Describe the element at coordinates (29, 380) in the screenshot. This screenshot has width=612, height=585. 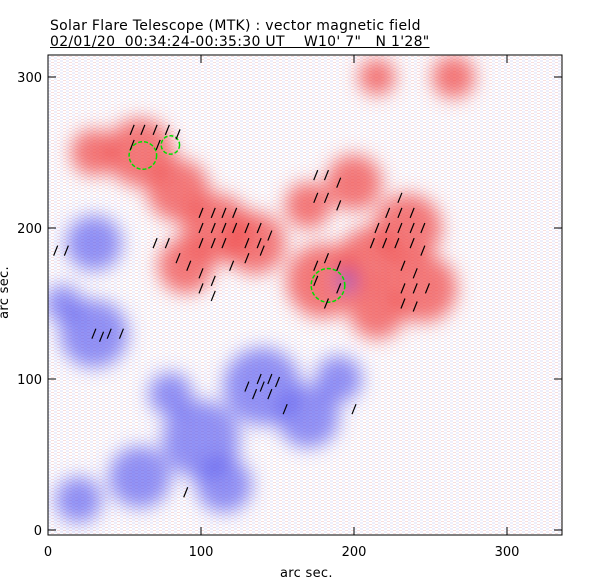
I see `y-tick-label: 100` at that location.